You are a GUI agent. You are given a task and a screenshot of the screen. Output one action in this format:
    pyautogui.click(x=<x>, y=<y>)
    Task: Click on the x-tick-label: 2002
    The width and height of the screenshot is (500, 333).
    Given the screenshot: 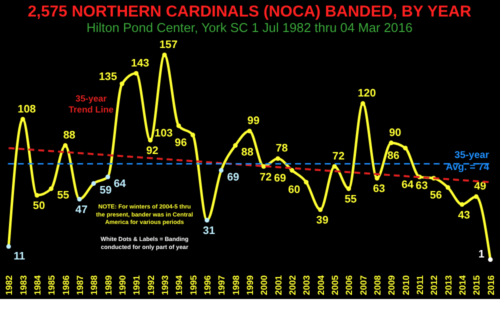 What is the action you would take?
    pyautogui.click(x=292, y=285)
    